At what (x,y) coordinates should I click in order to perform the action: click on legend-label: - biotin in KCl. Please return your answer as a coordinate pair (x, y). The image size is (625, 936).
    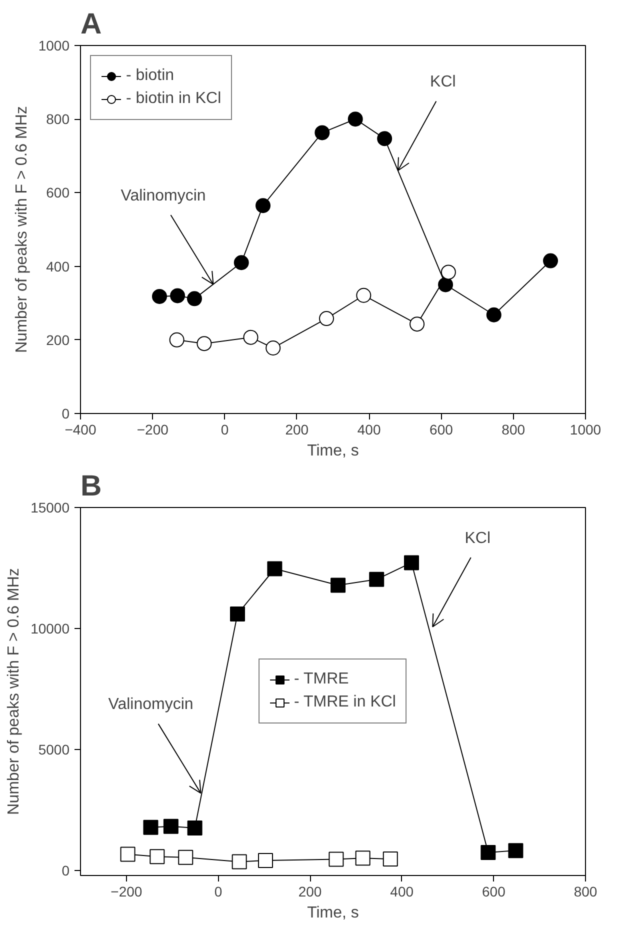
    Looking at the image, I should click on (174, 99).